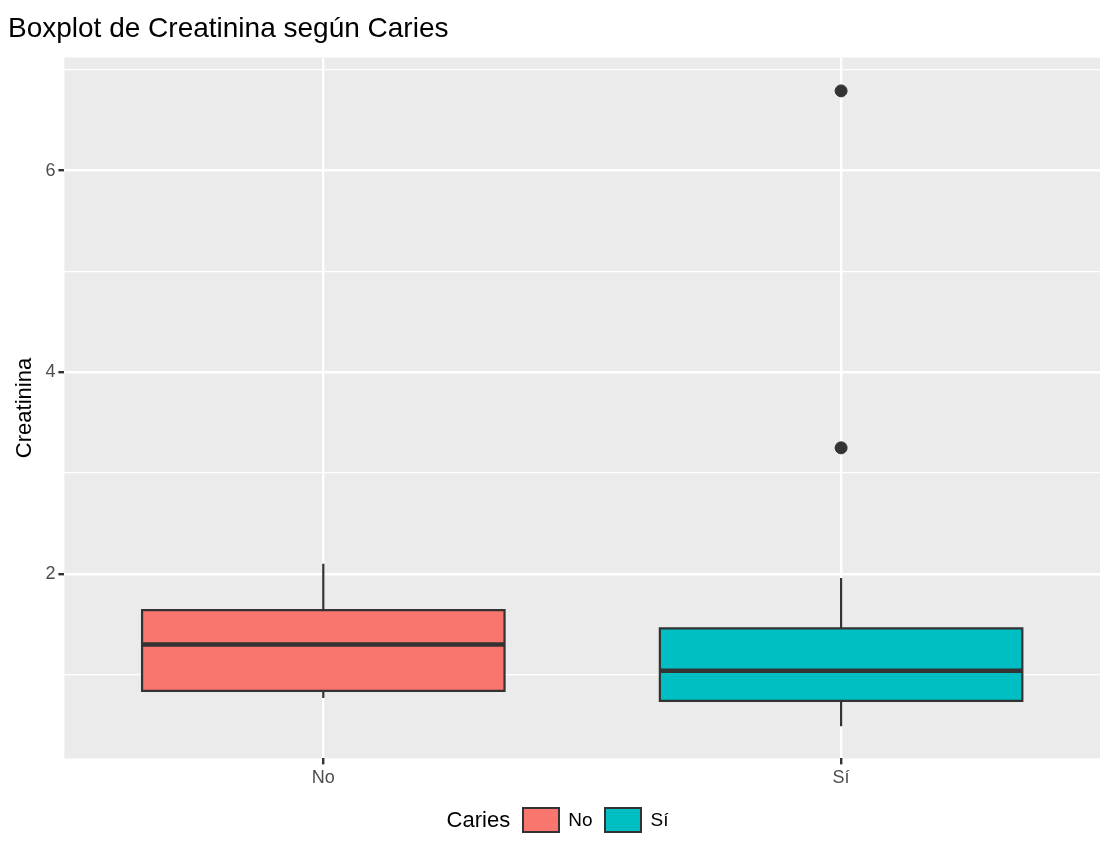  What do you see at coordinates (580, 820) in the screenshot?
I see `legend-label: No` at bounding box center [580, 820].